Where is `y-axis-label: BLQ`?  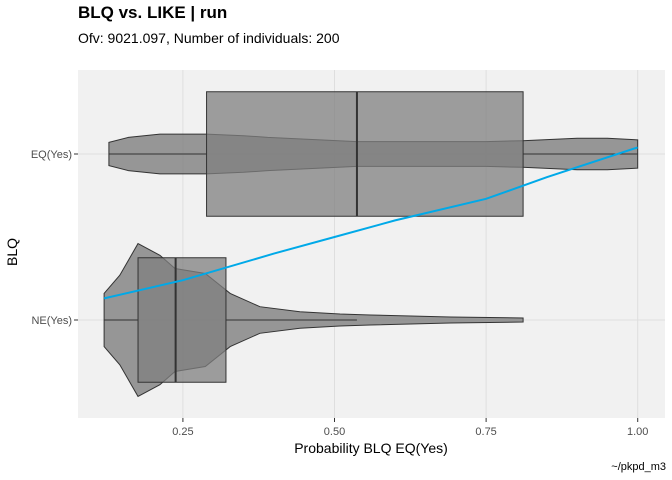 y-axis-label: BLQ is located at coordinates (12, 252).